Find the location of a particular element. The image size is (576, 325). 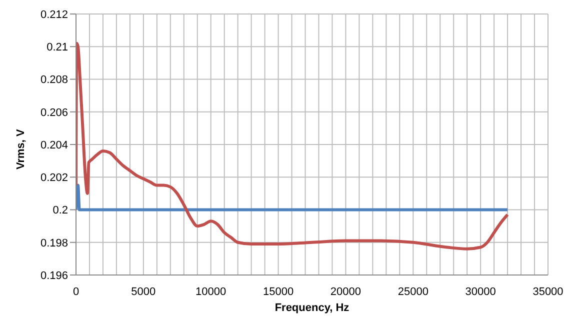

y-tick-label: 0.206 is located at coordinates (54, 112).